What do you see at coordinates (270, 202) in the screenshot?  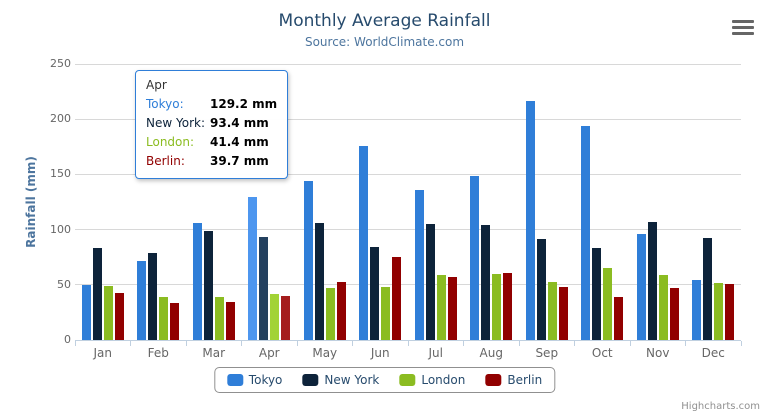 I see `bar-group-apr` at bounding box center [270, 202].